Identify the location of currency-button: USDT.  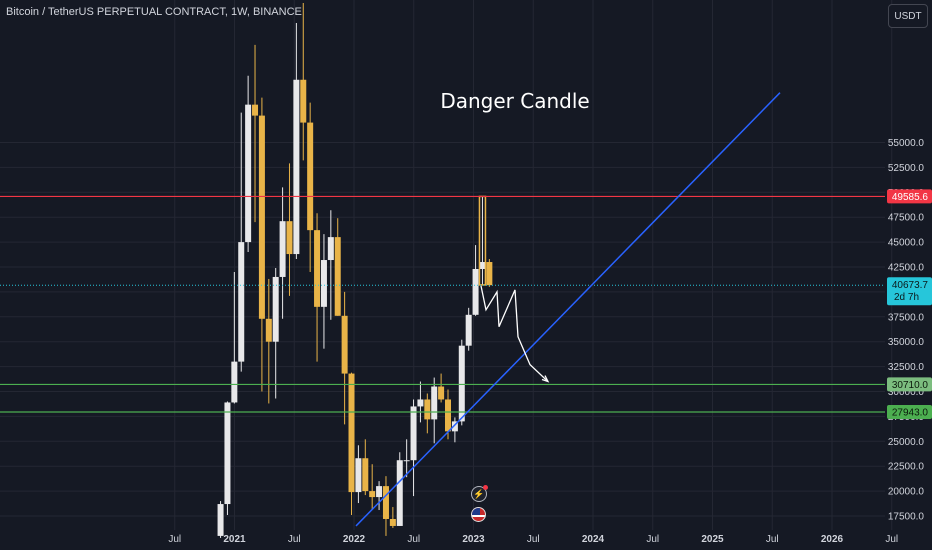
(908, 16).